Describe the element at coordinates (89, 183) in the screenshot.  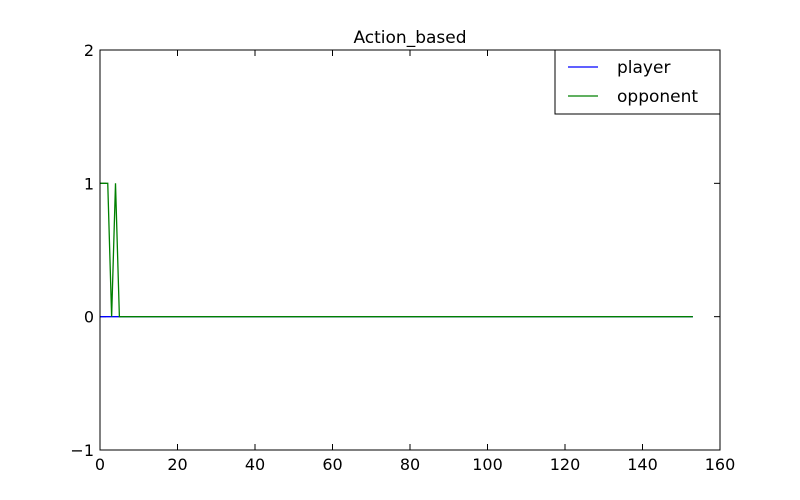
I see `y-tick-label: 1` at that location.